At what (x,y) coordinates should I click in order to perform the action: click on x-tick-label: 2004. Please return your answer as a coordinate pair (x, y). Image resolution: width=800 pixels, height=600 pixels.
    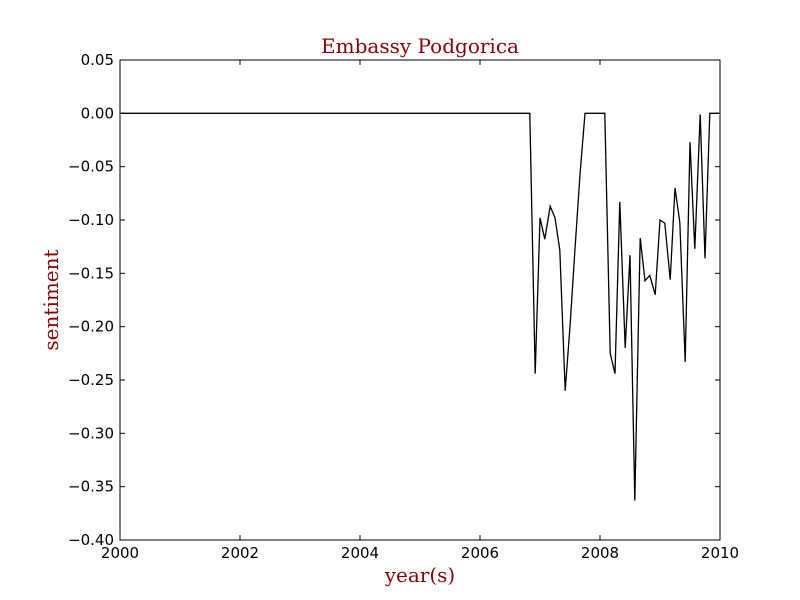
    Looking at the image, I should click on (360, 553).